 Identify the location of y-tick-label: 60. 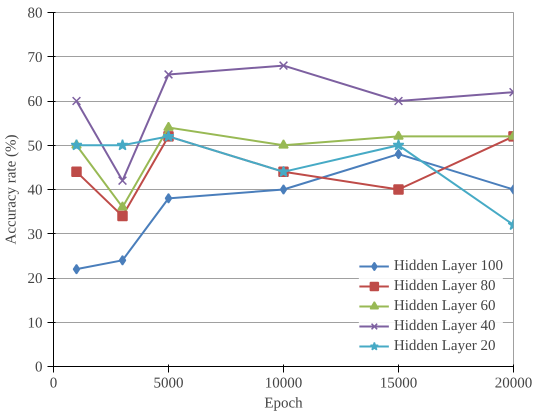
(35, 102).